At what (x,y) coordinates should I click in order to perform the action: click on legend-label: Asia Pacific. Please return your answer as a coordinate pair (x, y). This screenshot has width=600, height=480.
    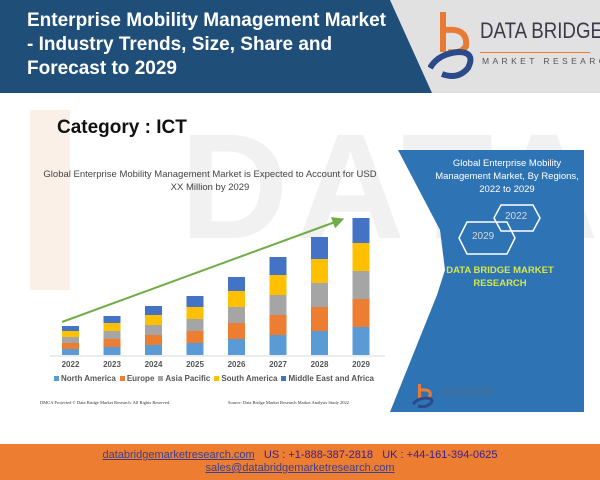
    Looking at the image, I should click on (188, 378).